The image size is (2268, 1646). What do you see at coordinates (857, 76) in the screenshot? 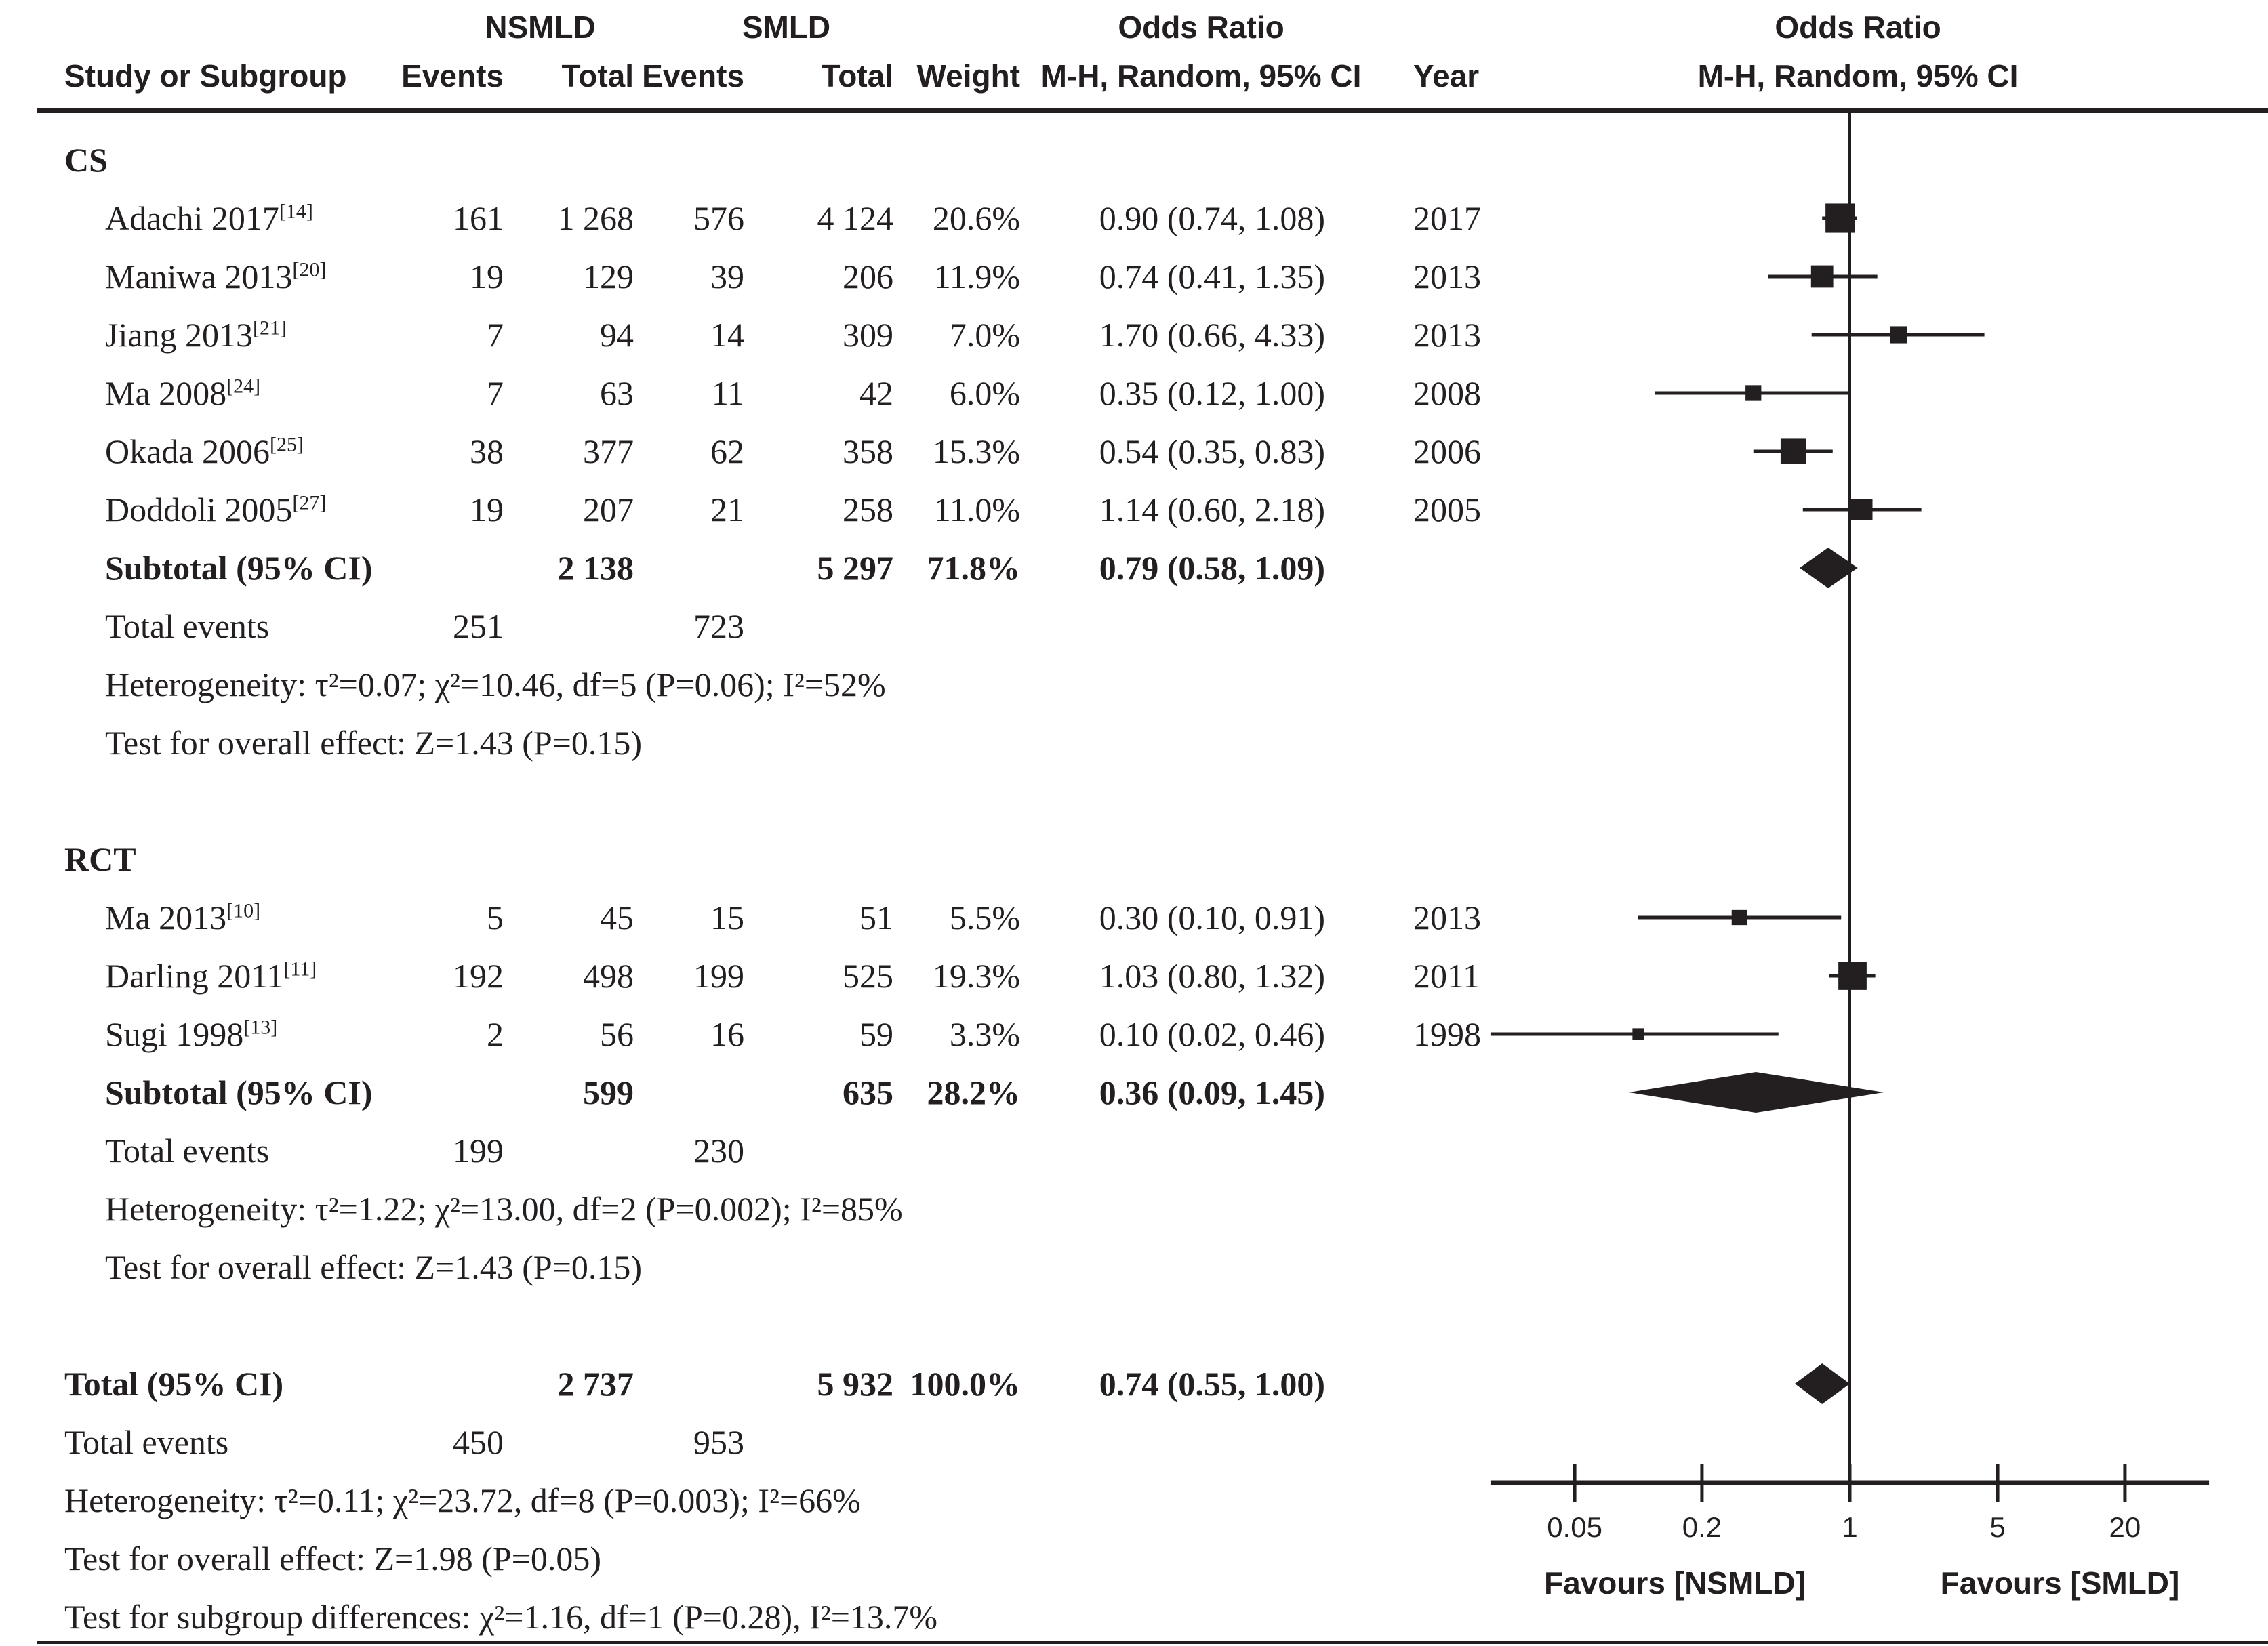
I see `col-header-total-smld: Total` at bounding box center [857, 76].